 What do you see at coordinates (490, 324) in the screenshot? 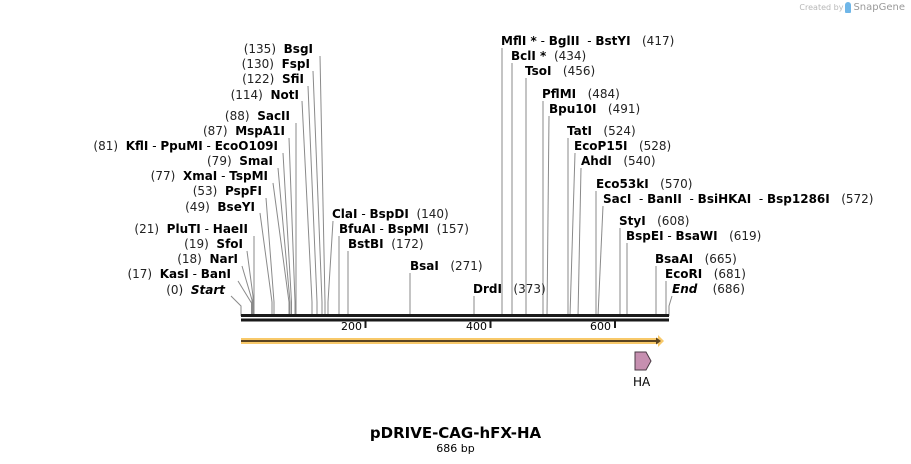
I see `ruler-ticks` at bounding box center [490, 324].